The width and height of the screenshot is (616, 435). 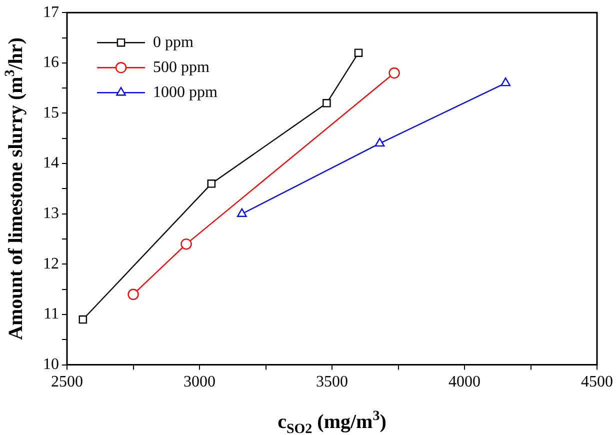 I want to click on y-tick-label: 12, so click(x=51, y=263).